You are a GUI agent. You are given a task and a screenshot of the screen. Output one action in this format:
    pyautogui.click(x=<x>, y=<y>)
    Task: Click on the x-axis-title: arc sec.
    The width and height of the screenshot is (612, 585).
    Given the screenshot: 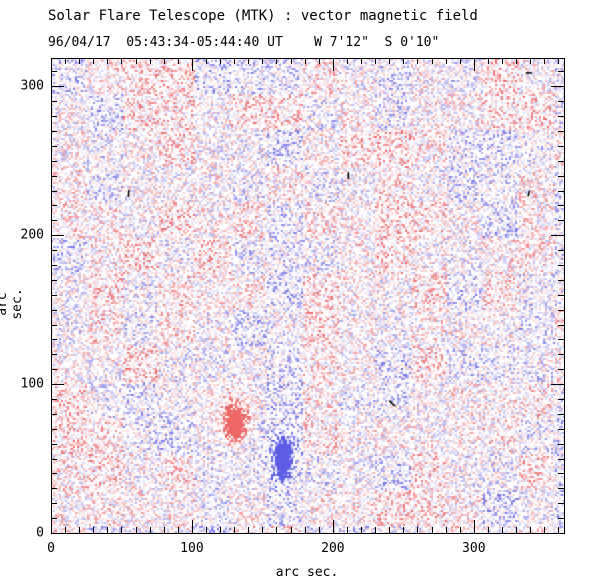 What is the action you would take?
    pyautogui.click(x=307, y=572)
    